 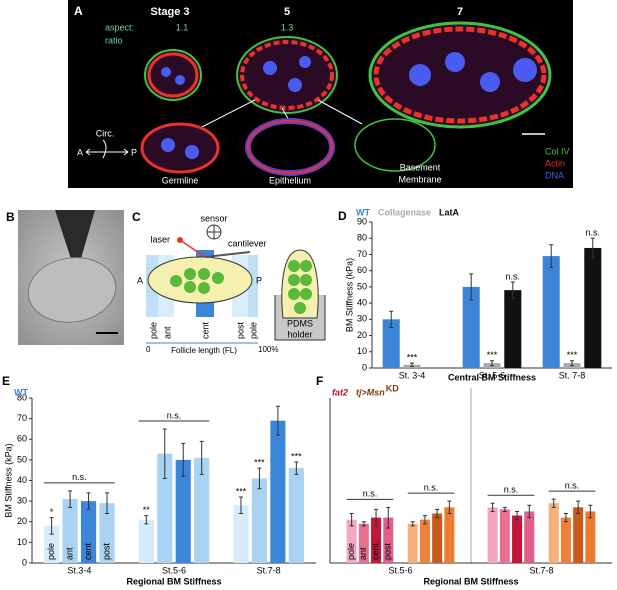 What do you see at coordinates (119, 27) in the screenshot?
I see `aspect-label: aspect:` at bounding box center [119, 27].